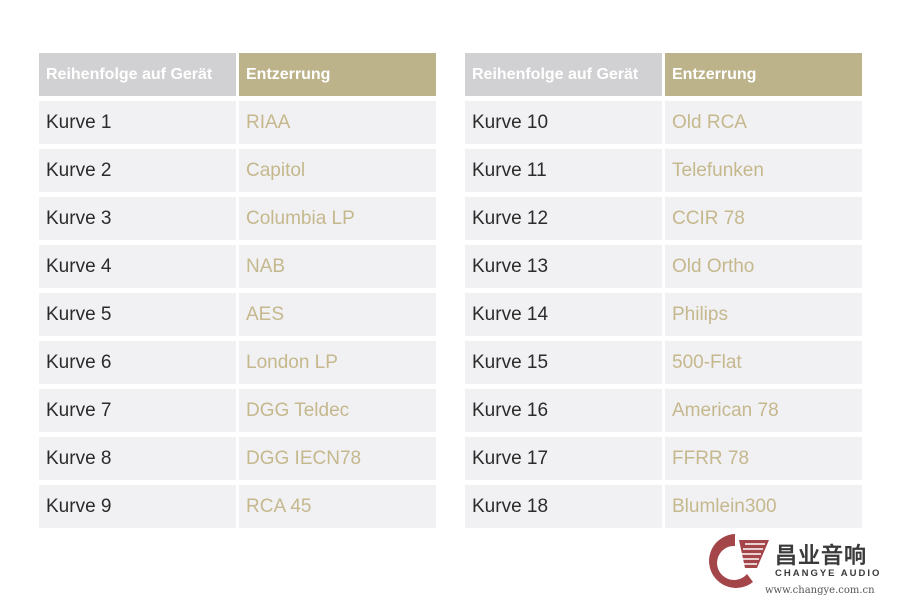  I want to click on table-row: Kurve 3 Columbia LP, so click(237, 221).